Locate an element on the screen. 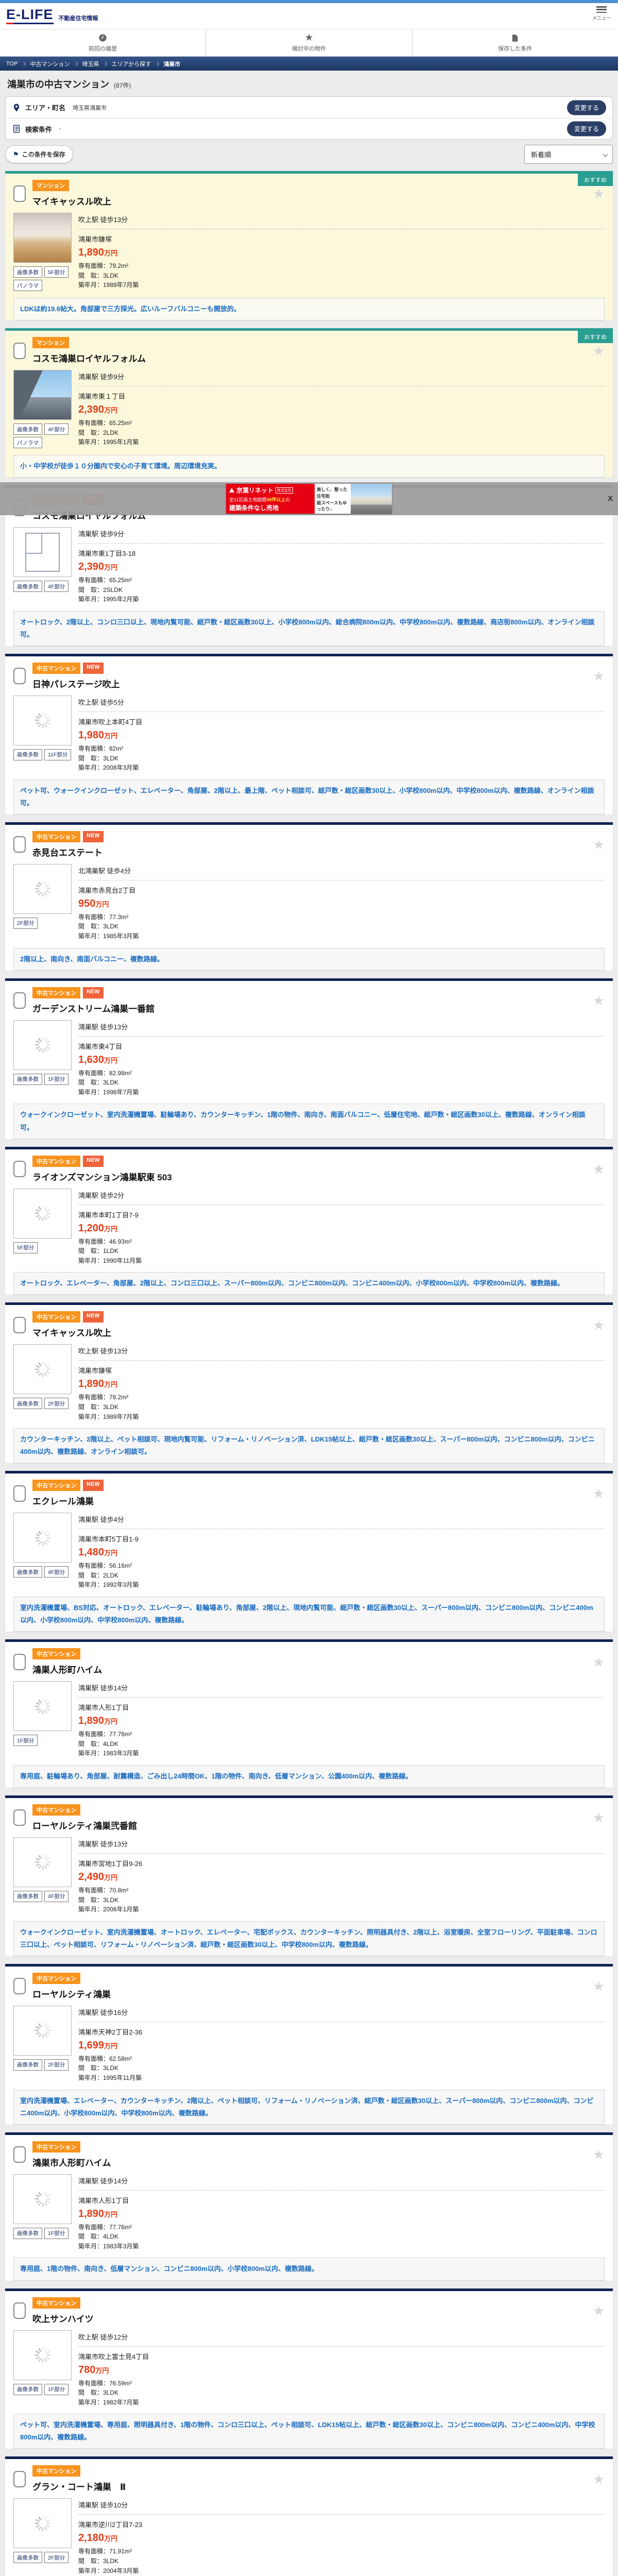 The height and width of the screenshot is (2576, 618). listing-title: 吹上サンハイツ is located at coordinates (63, 2319).